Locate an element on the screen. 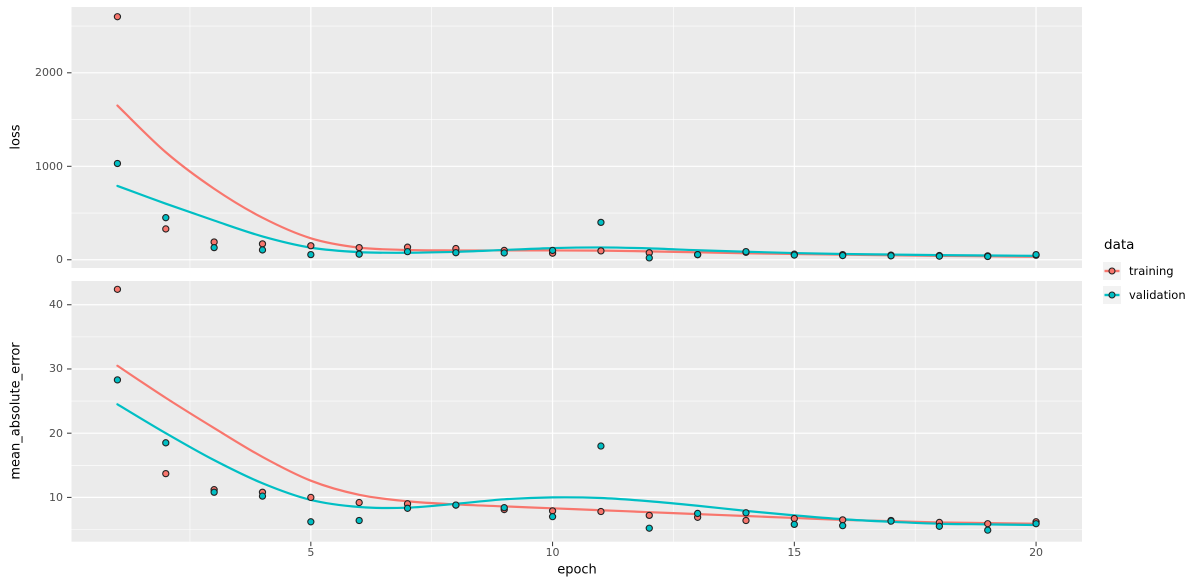  y-tick-label: 20 is located at coordinates (56, 433).